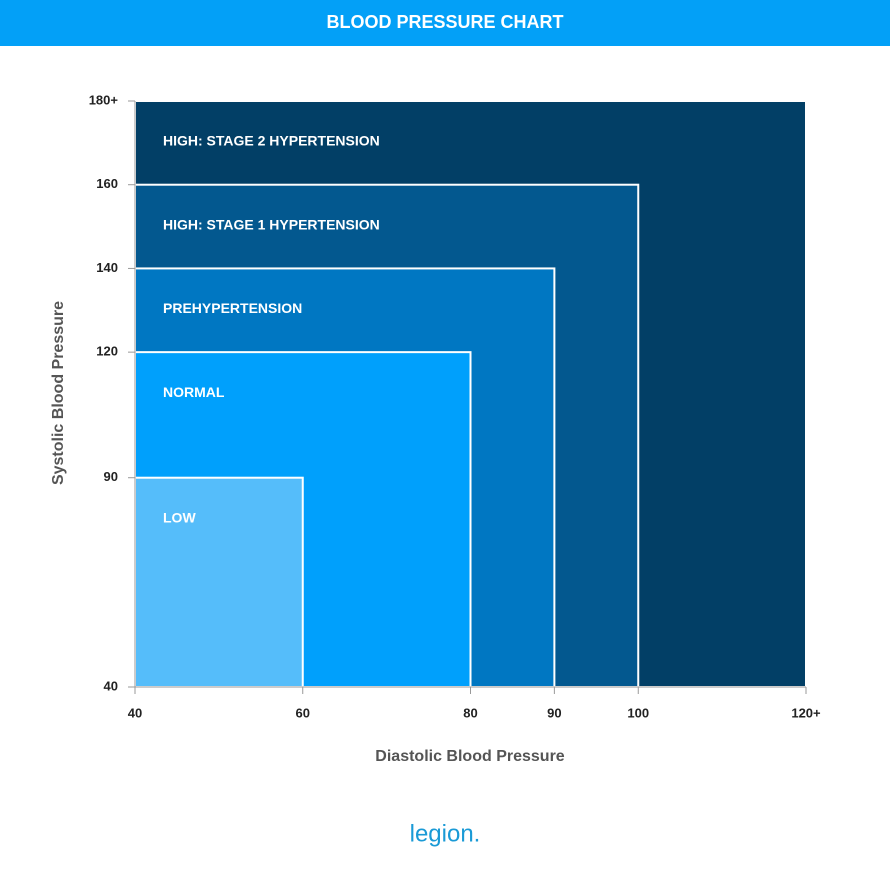  I want to click on zone-rect, so click(219, 582).